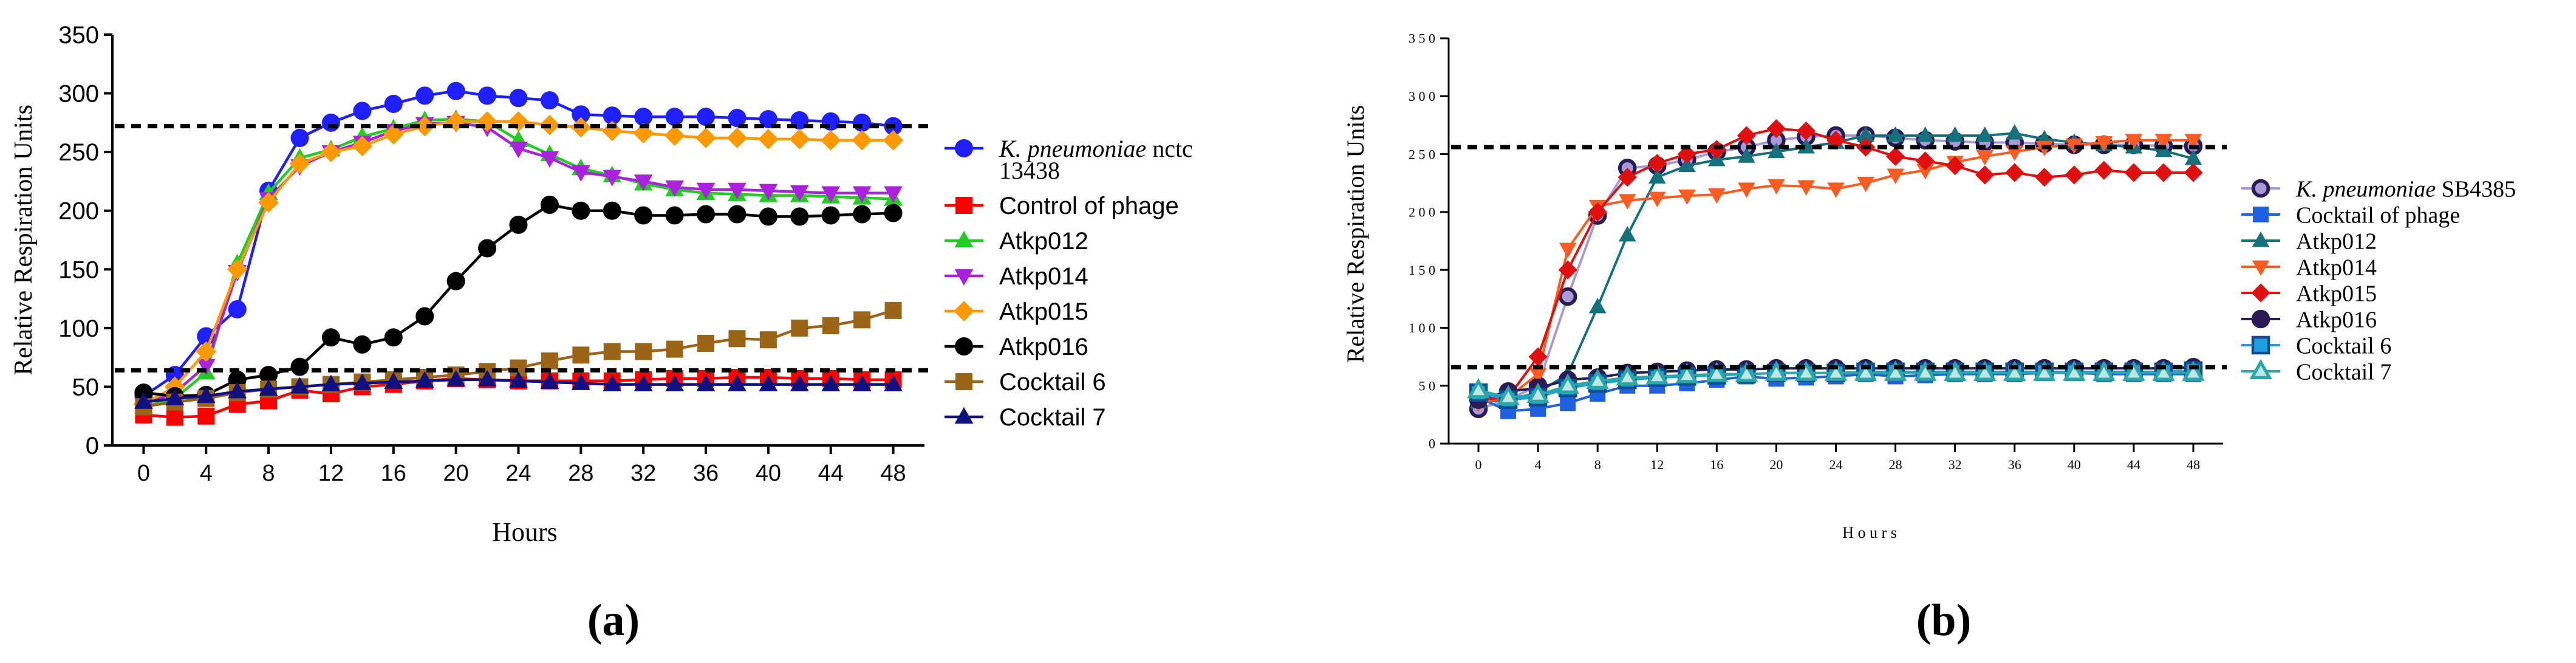 The height and width of the screenshot is (663, 2576). Describe the element at coordinates (1657, 464) in the screenshot. I see `panel-b-xtick-label: 12` at that location.